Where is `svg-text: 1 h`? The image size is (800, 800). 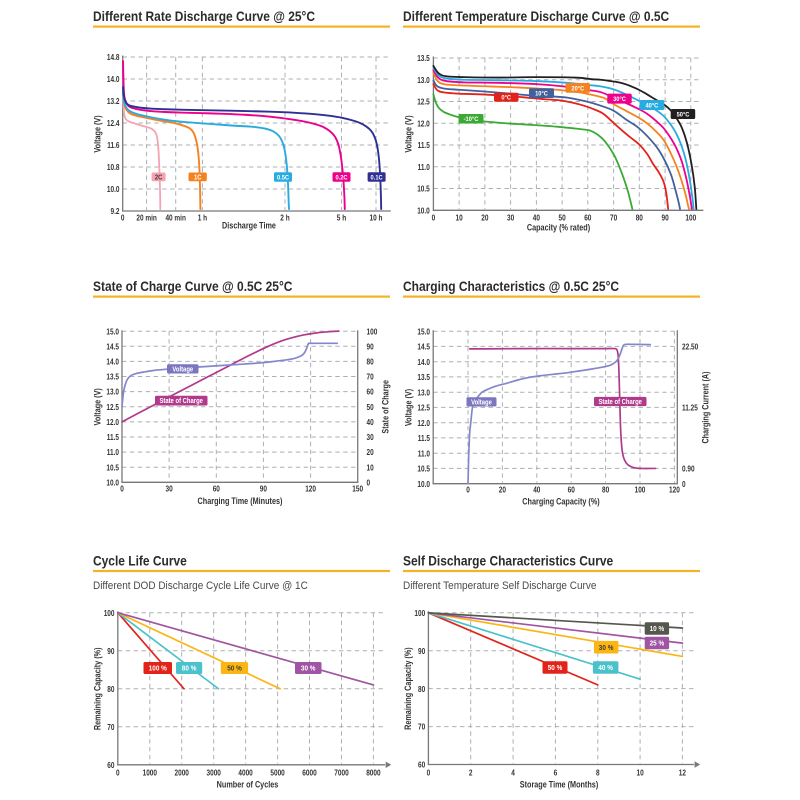
svg-text: 1 h is located at coordinates (202, 218).